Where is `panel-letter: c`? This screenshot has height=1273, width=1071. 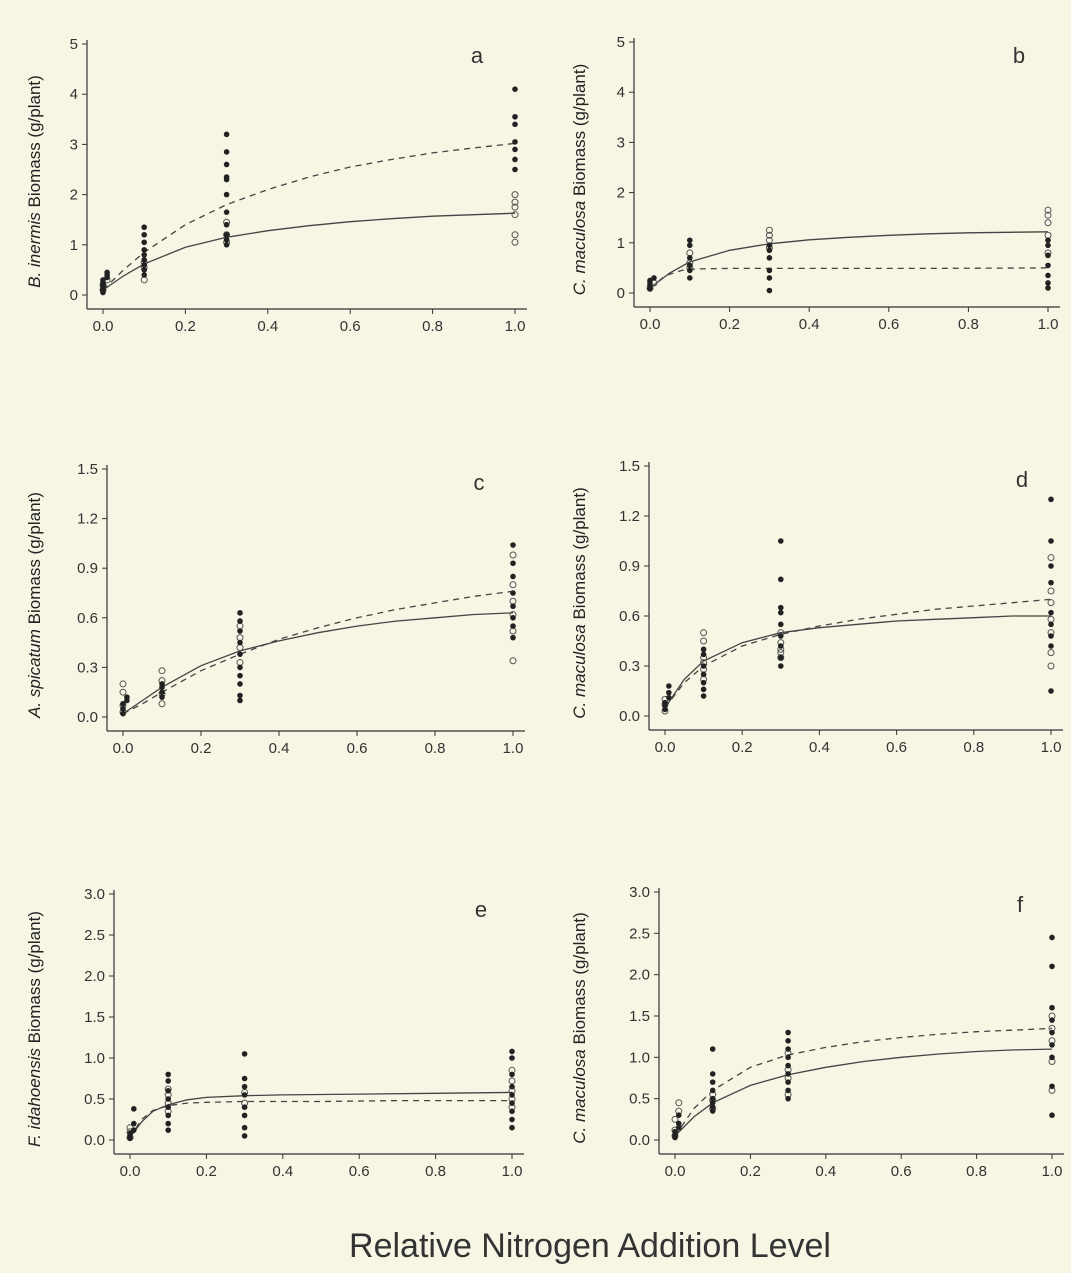
panel-letter: c is located at coordinates (479, 482).